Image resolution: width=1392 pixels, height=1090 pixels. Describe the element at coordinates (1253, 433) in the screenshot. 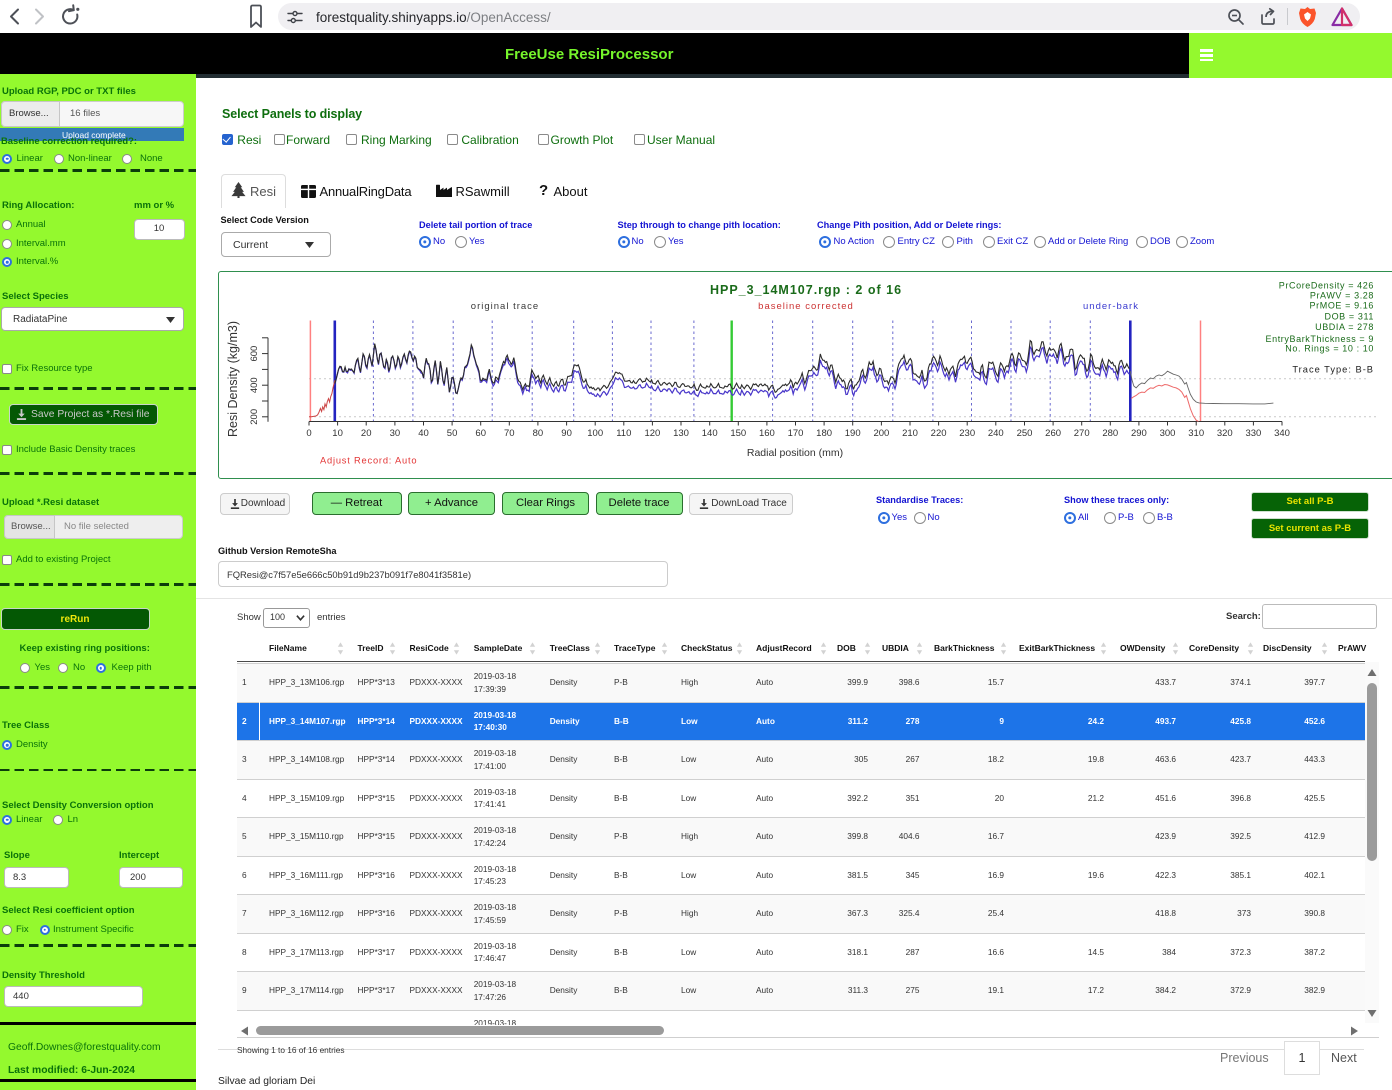

I see `svg-text: 330` at that location.